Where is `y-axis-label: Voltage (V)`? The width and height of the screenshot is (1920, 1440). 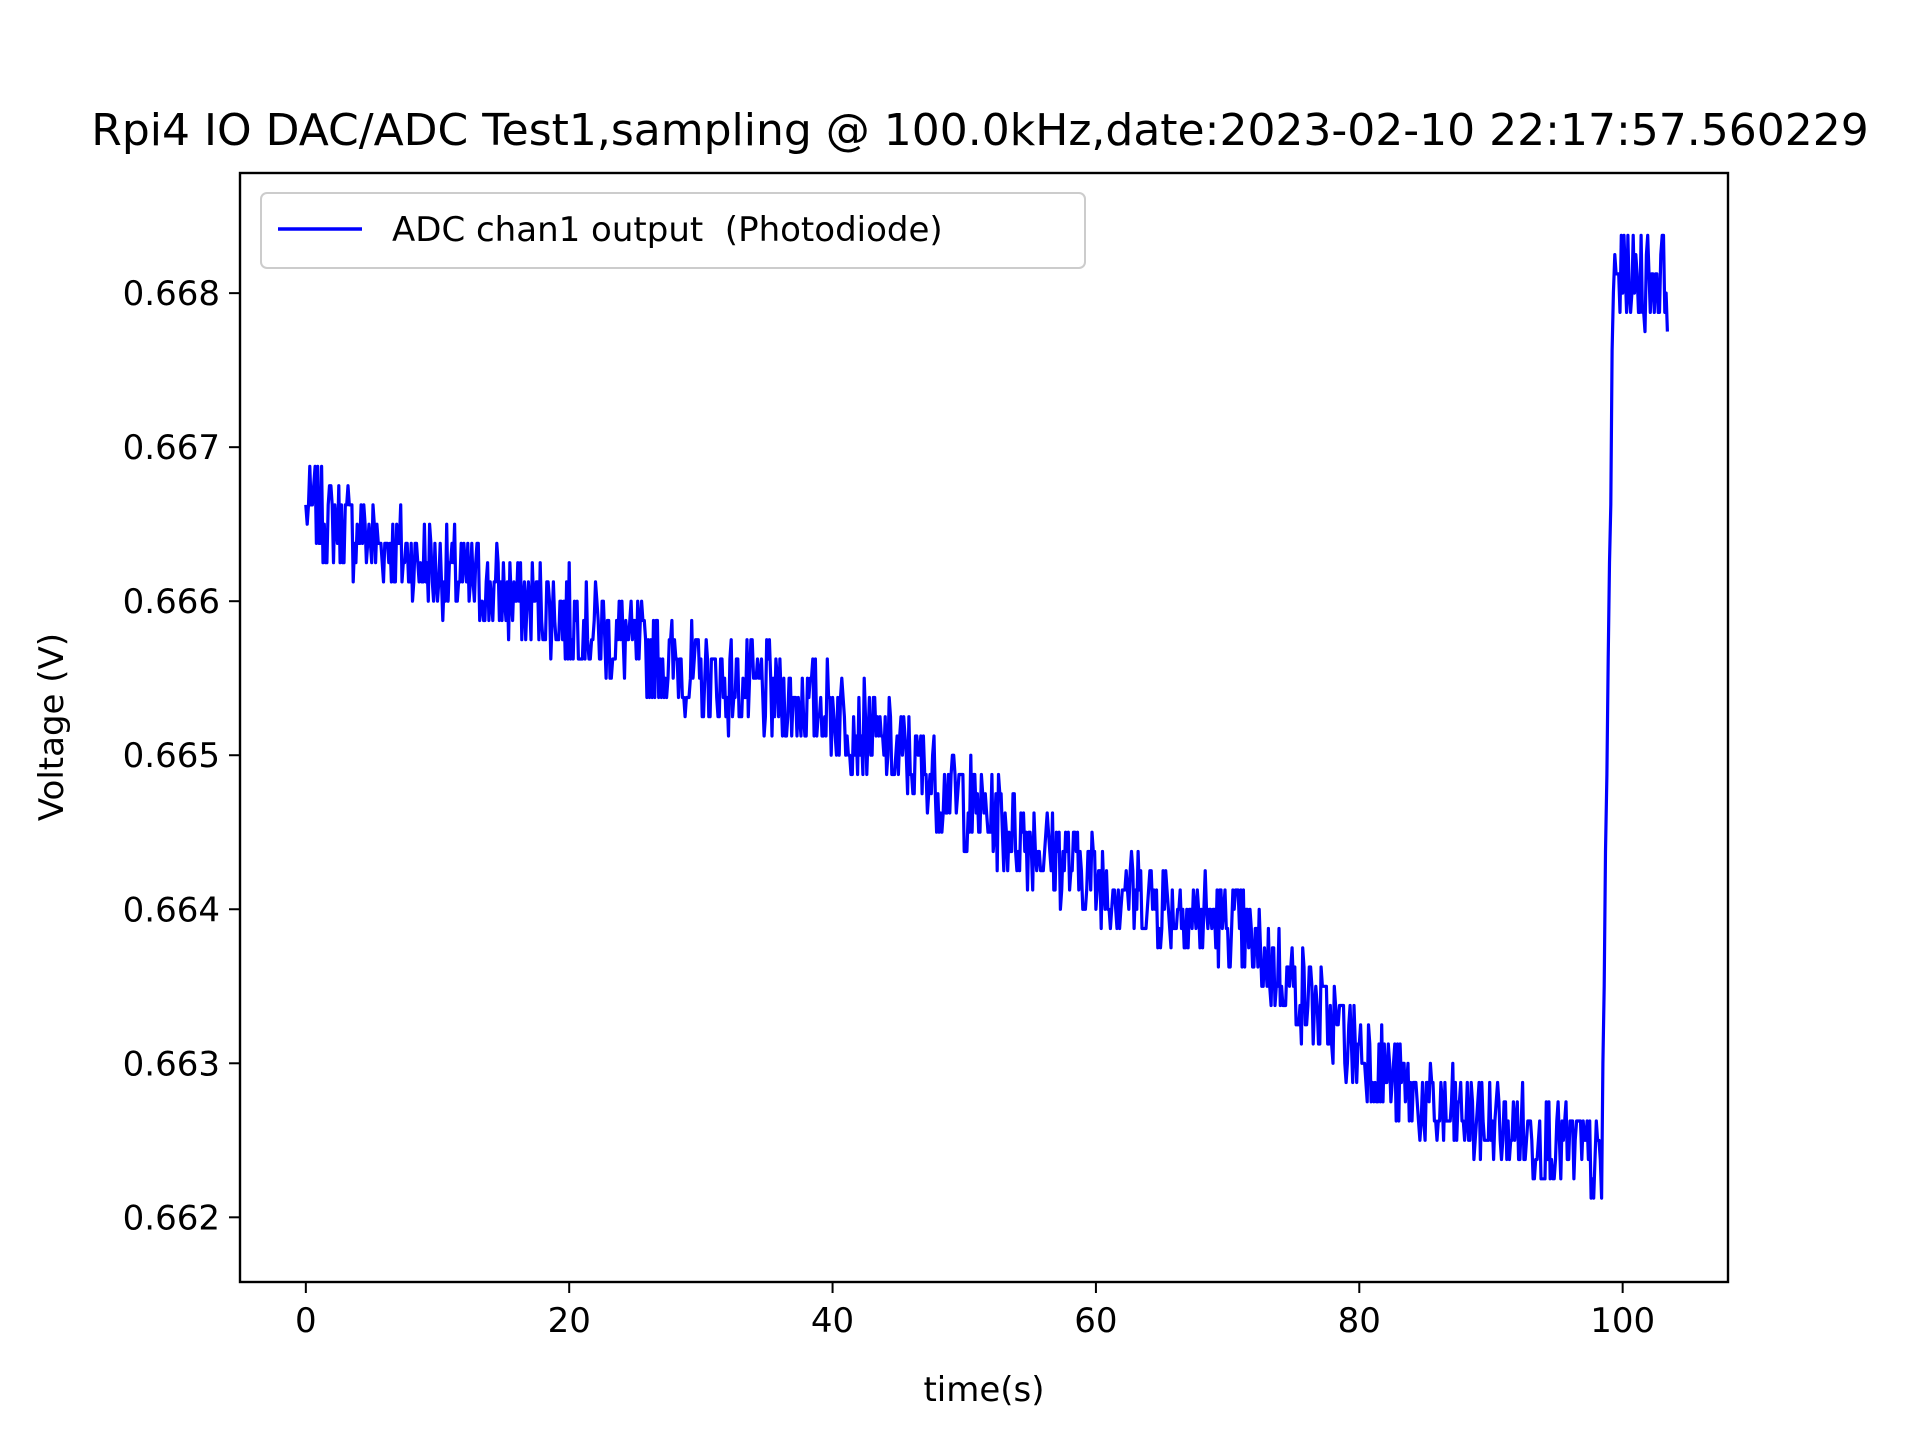 y-axis-label: Voltage (V) is located at coordinates (52, 727).